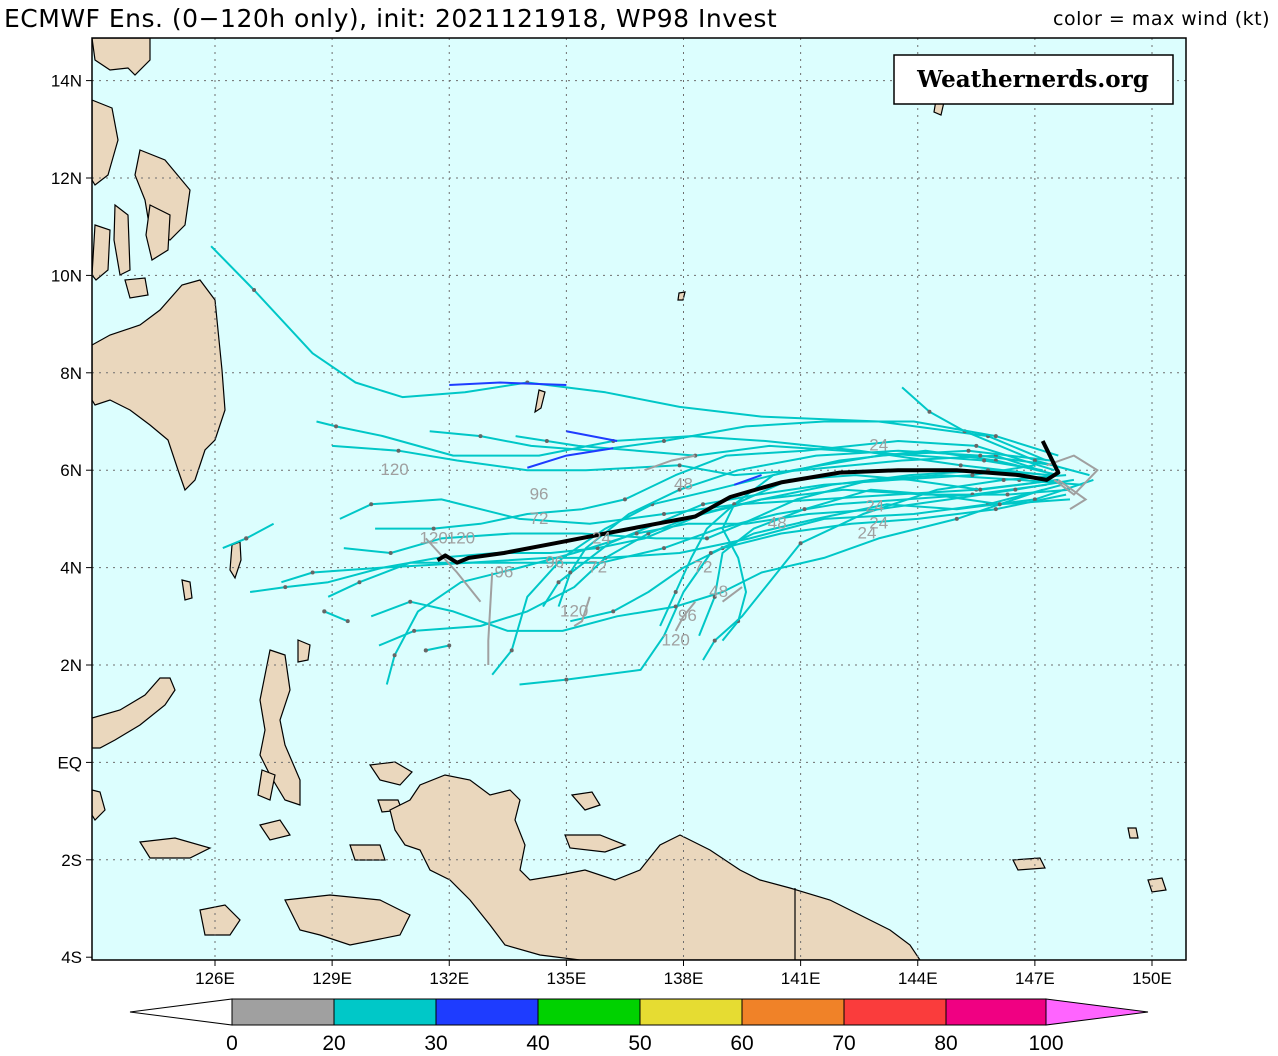 The image size is (1278, 1056). I want to click on land-talaud, so click(187, 590).